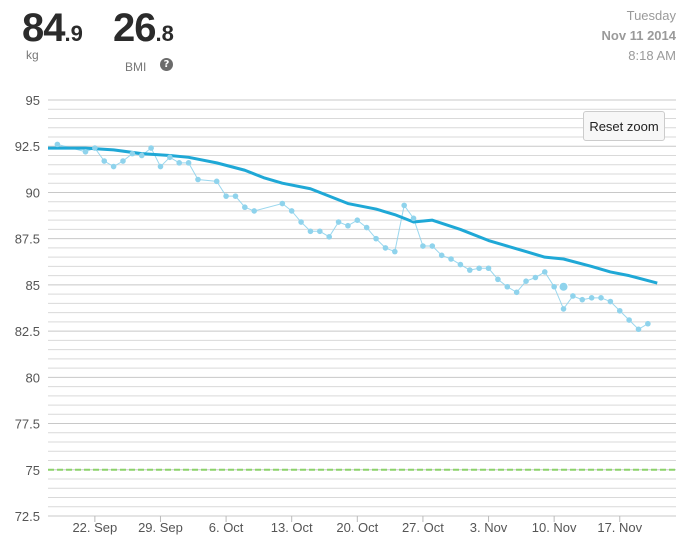  I want to click on y-tick-label: 82.5, so click(27, 331).